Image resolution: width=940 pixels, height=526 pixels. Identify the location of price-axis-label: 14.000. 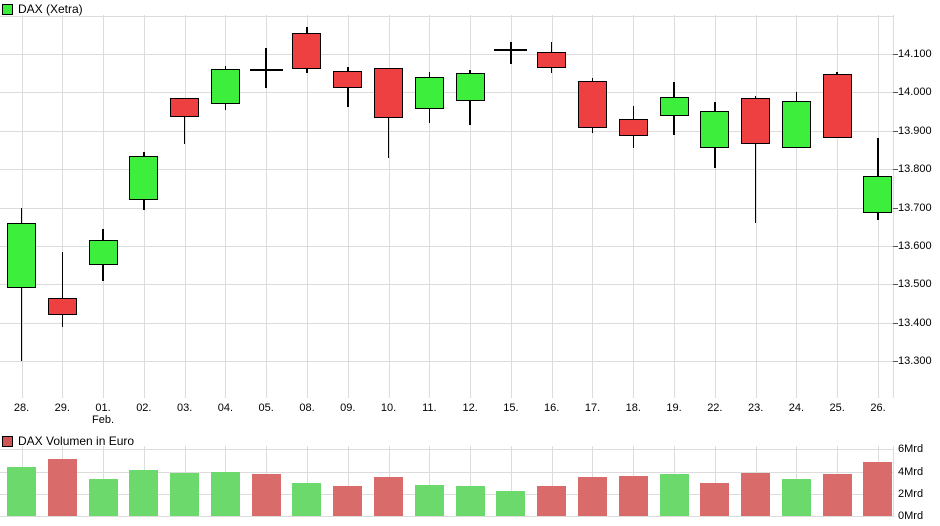
(915, 92).